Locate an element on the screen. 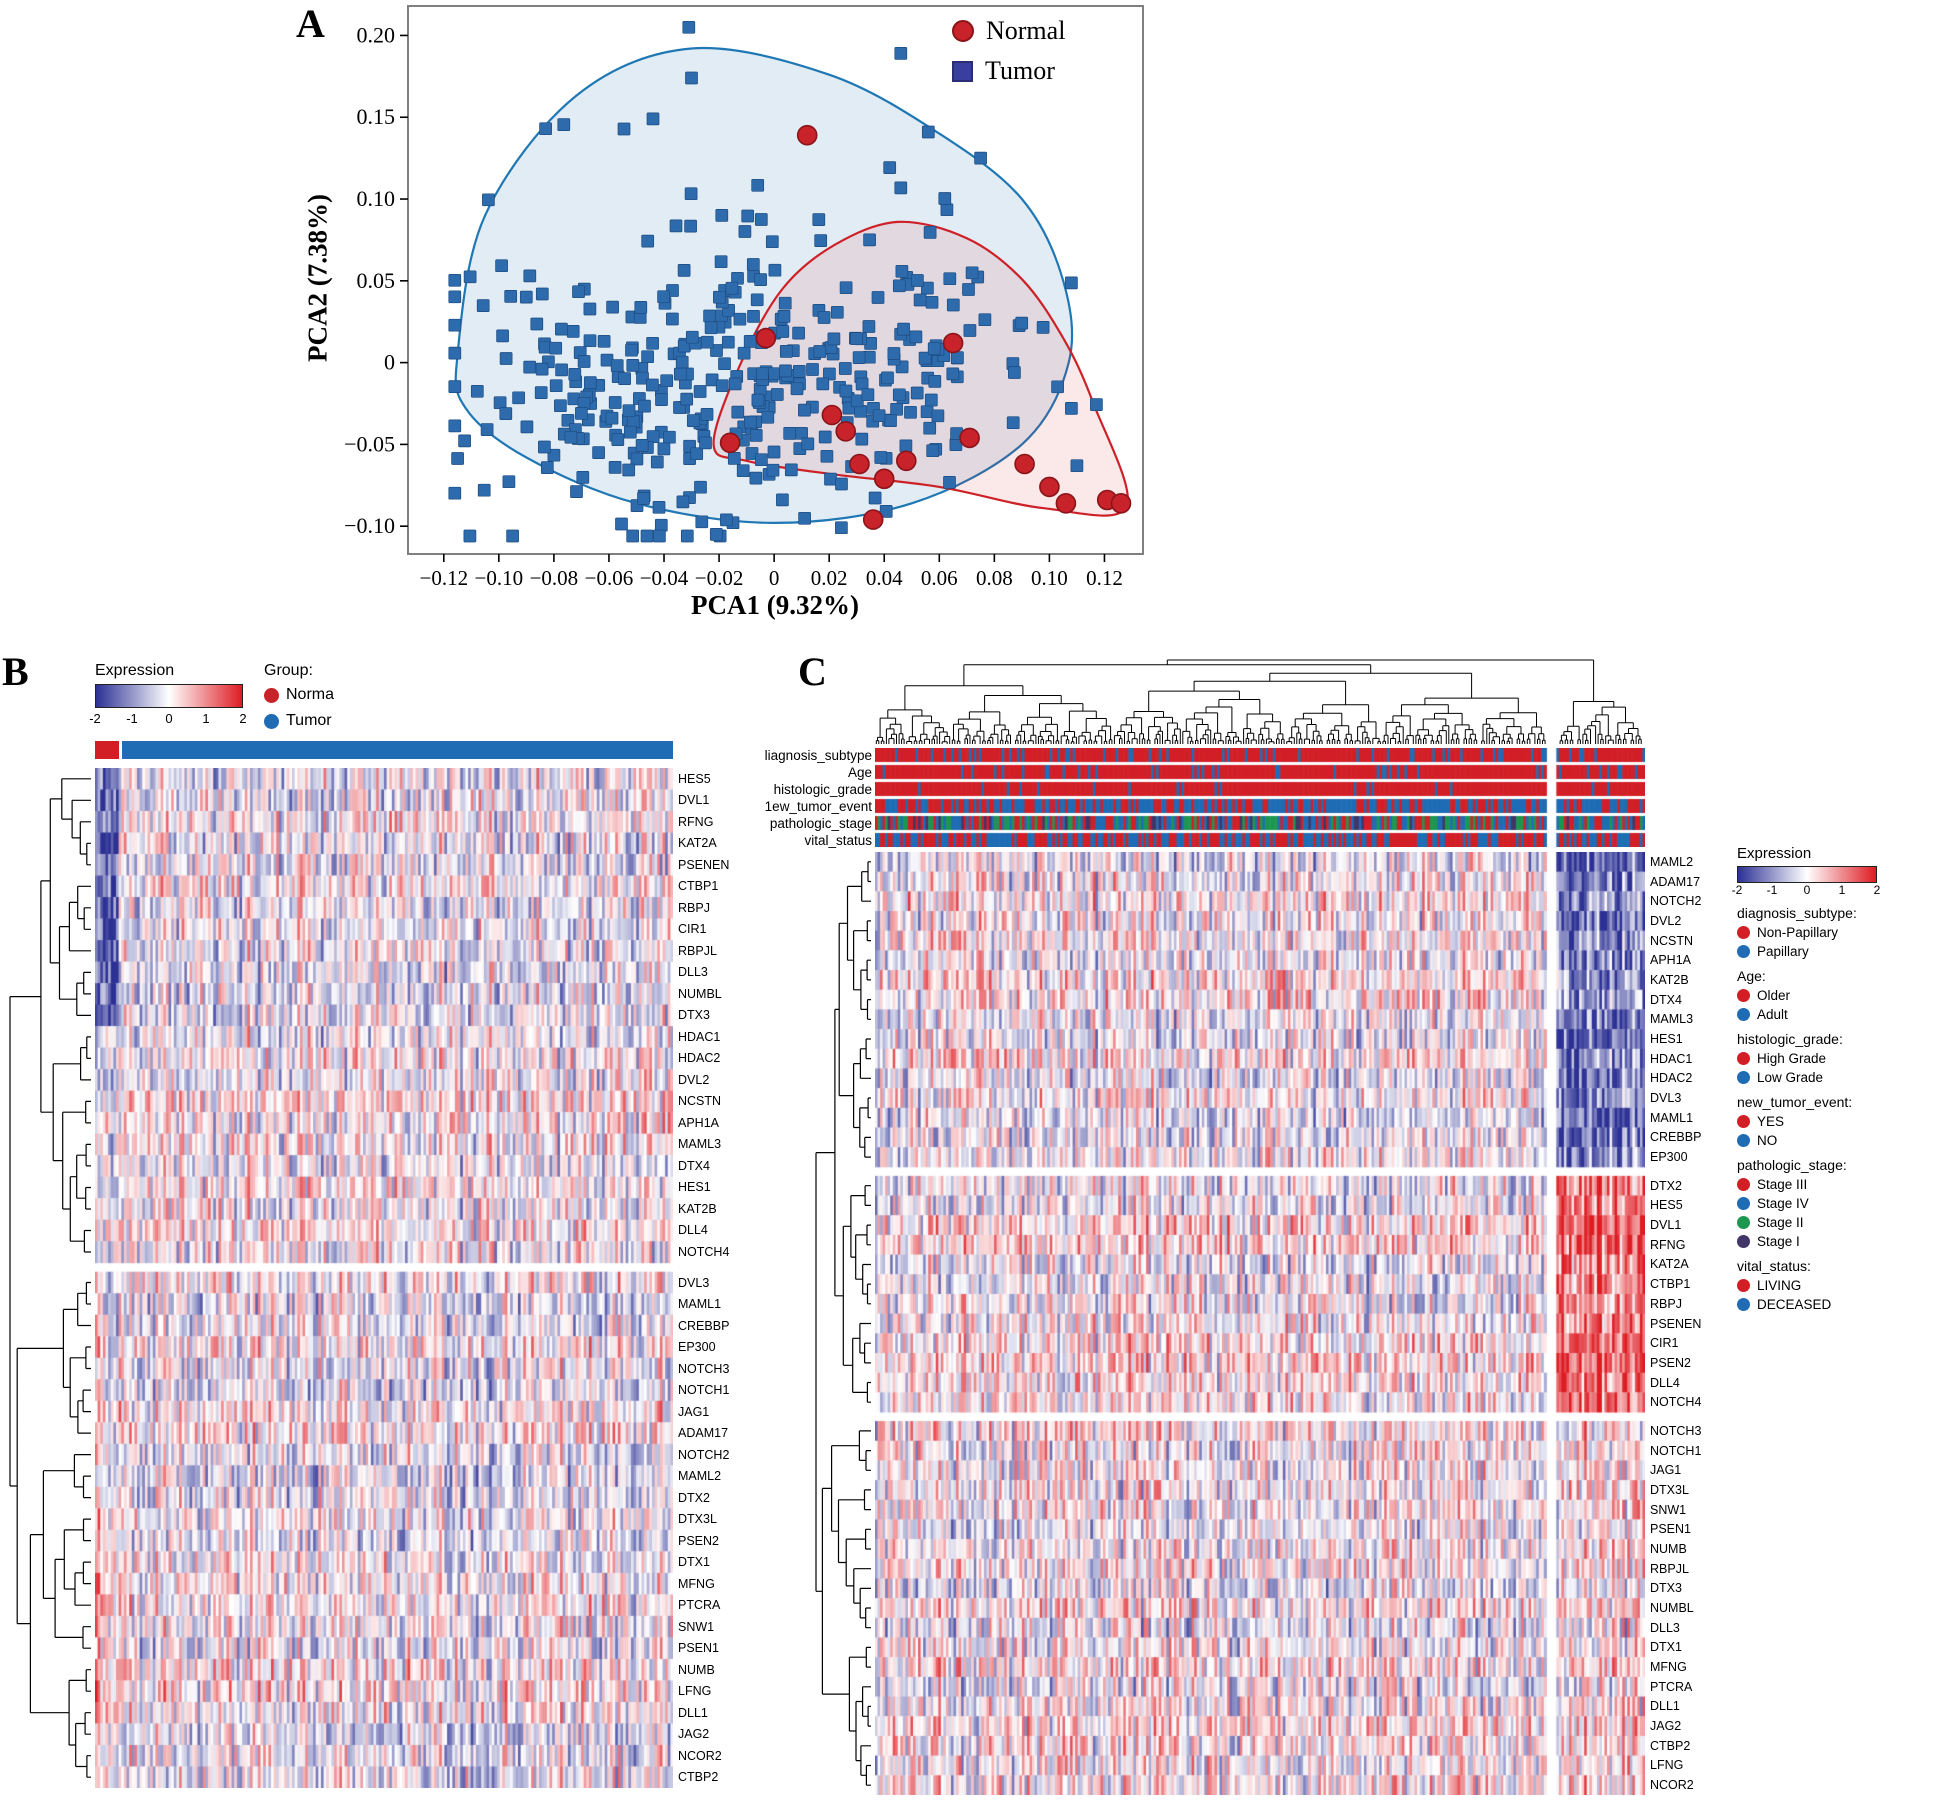 Image resolution: width=1934 pixels, height=1811 pixels. colorbar-tick-label: 2 is located at coordinates (243, 718).